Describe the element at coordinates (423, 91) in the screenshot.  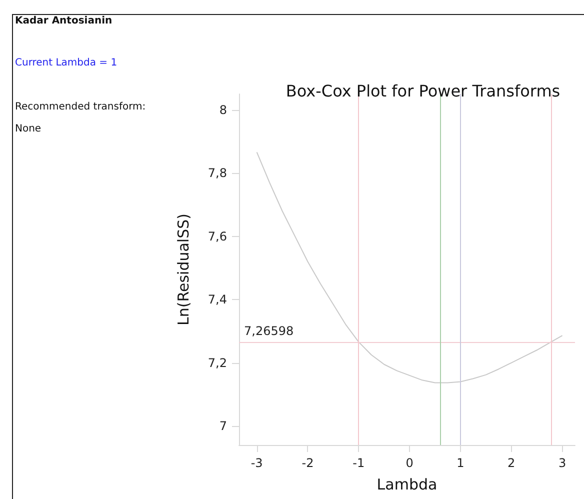
I see `chart-title: Box-Cox Plot for Power Transforms` at that location.